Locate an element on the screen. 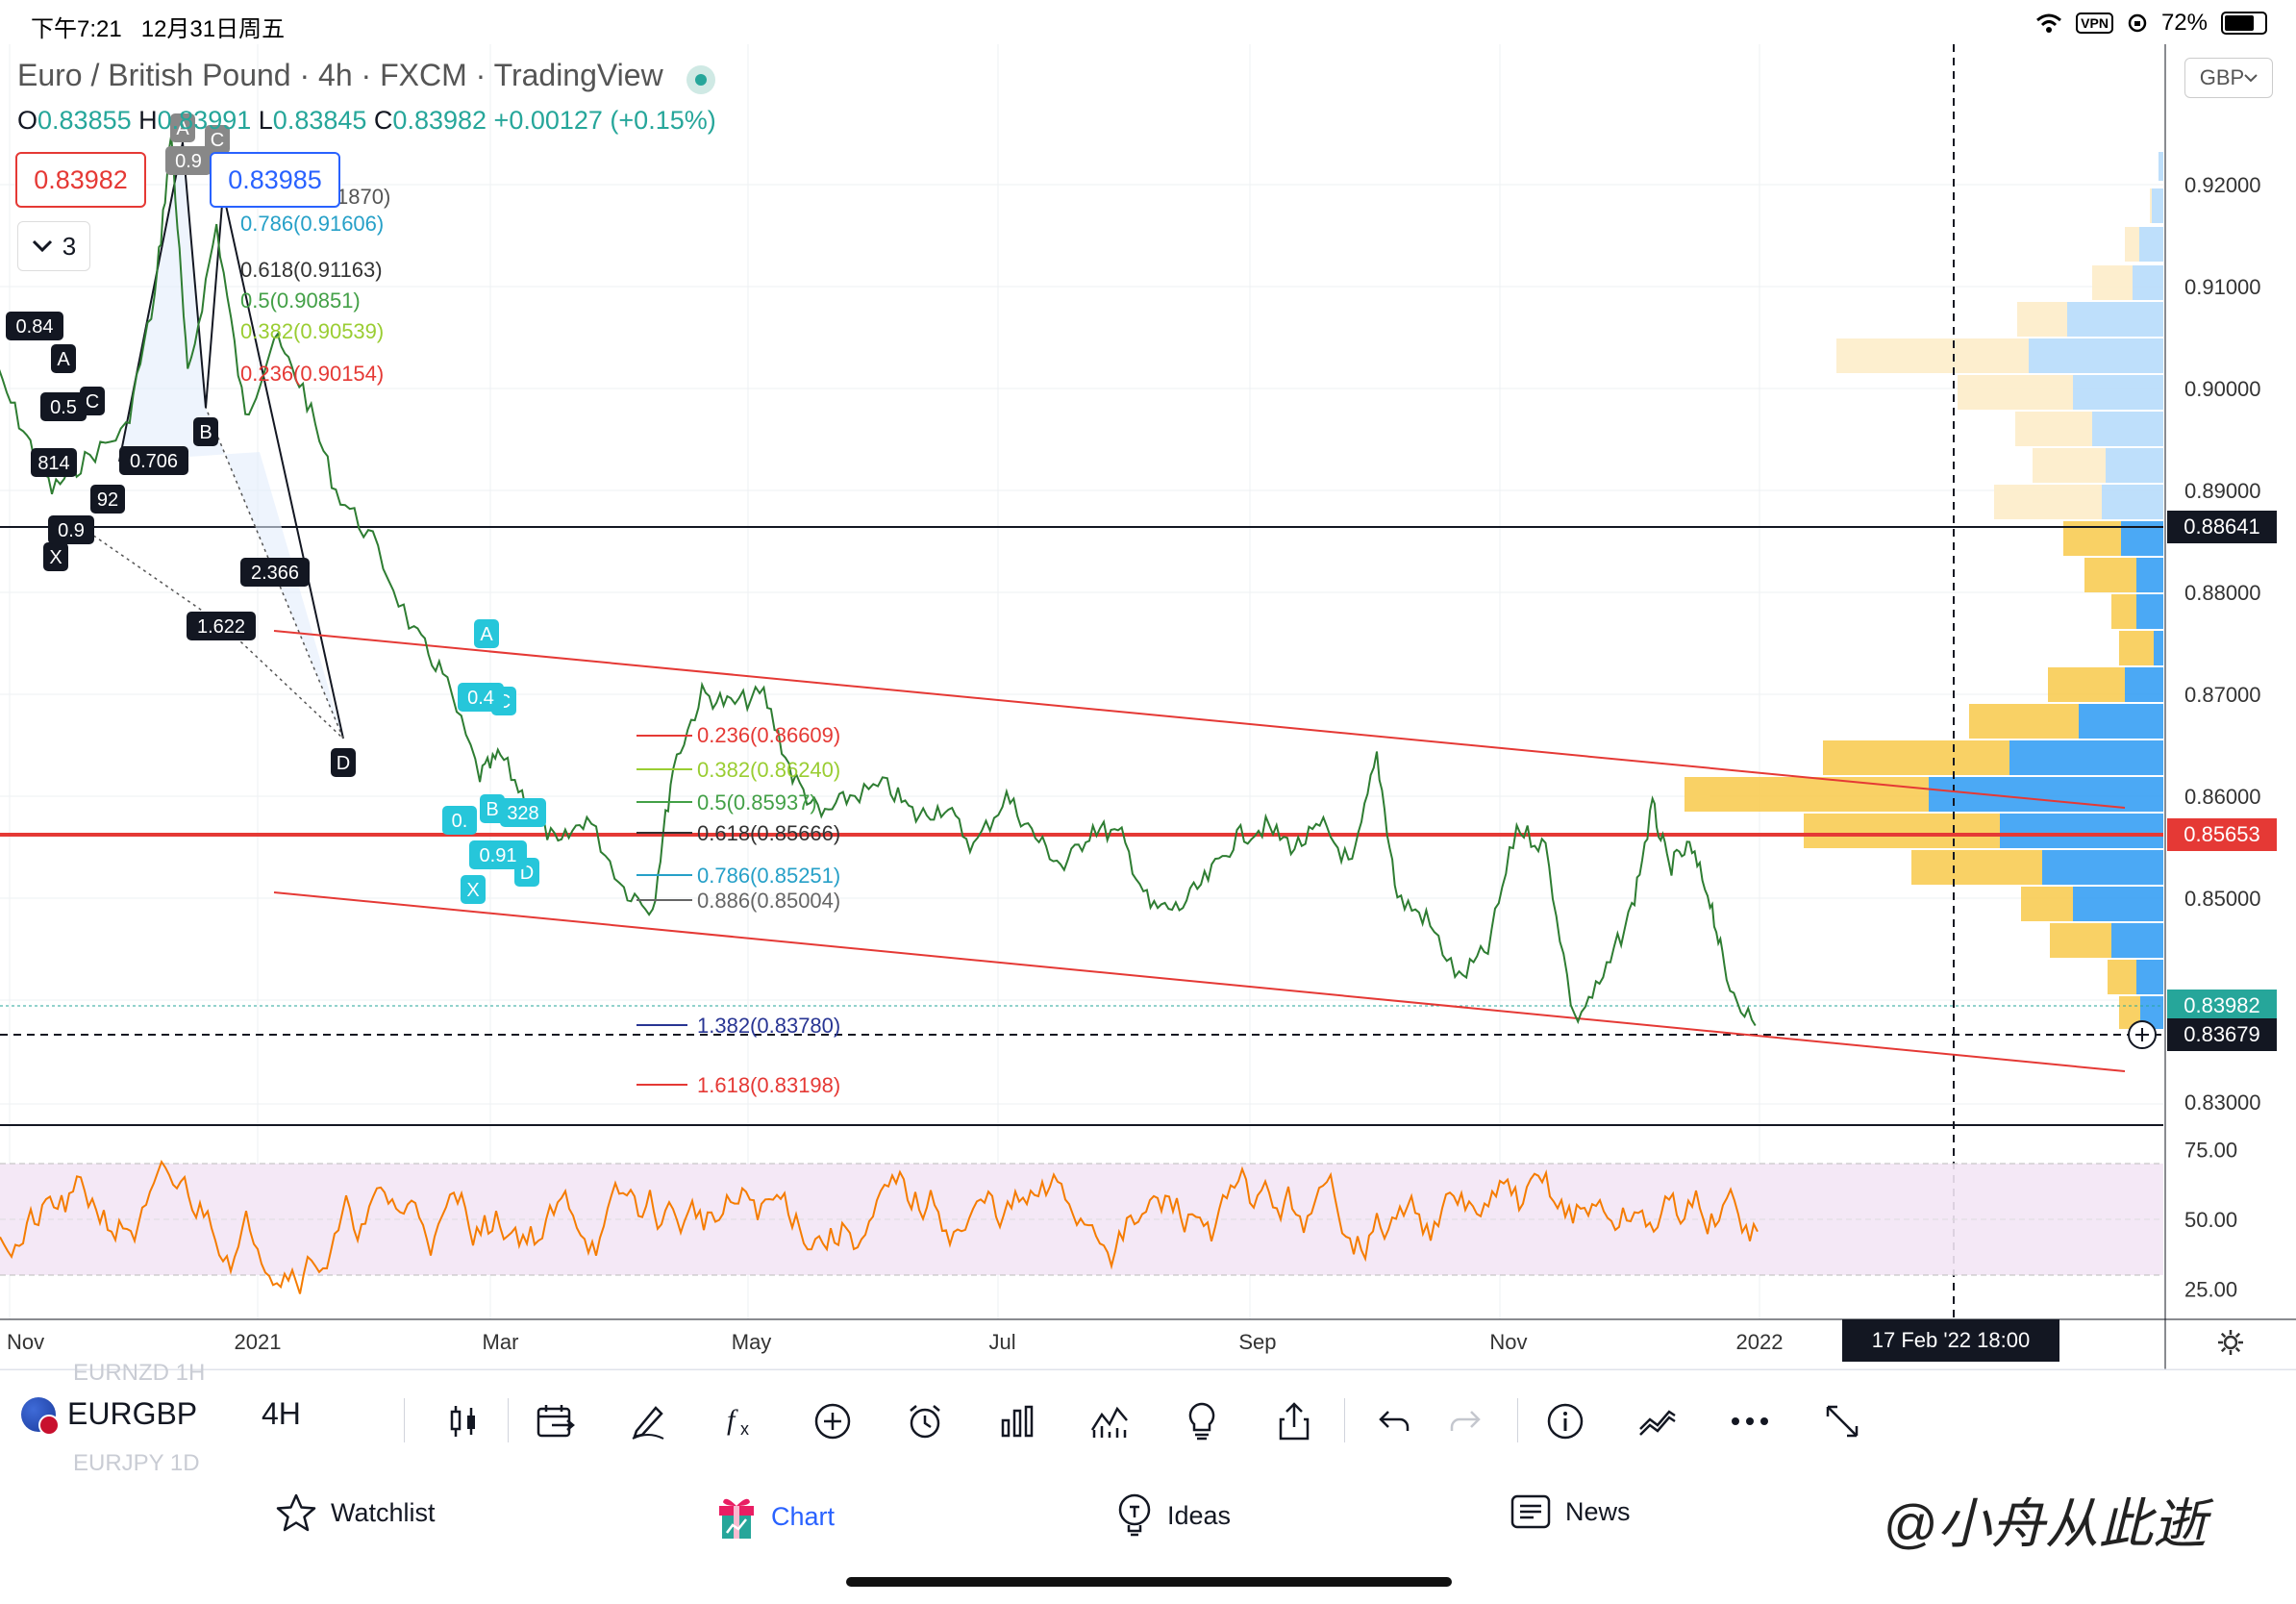  harmonic-label-gray: A is located at coordinates (182, 127).